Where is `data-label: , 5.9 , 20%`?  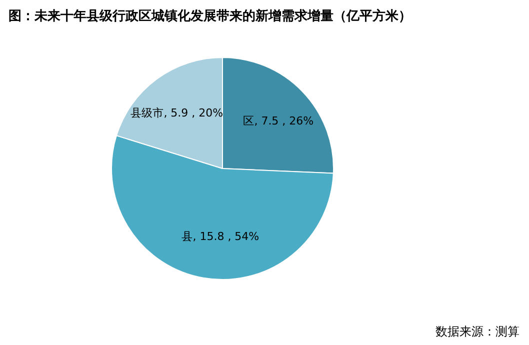
data-label: , 5.9 , 20% is located at coordinates (194, 113).